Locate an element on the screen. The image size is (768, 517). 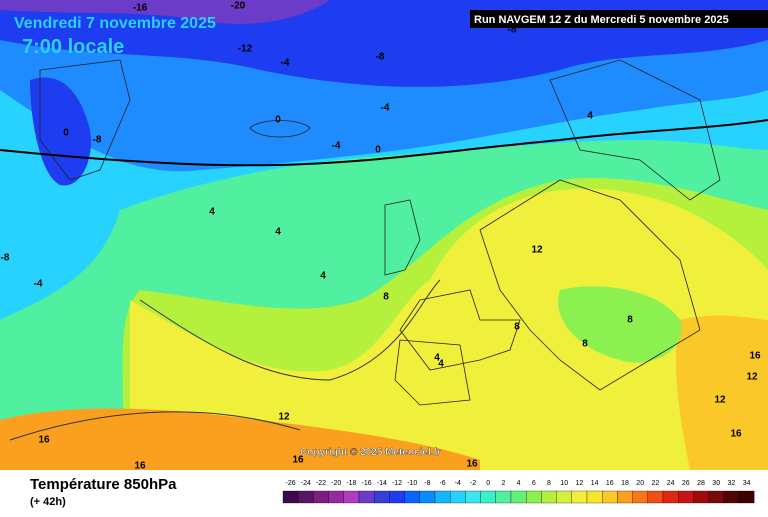
scale-tick-label: 4 is located at coordinates (519, 483).